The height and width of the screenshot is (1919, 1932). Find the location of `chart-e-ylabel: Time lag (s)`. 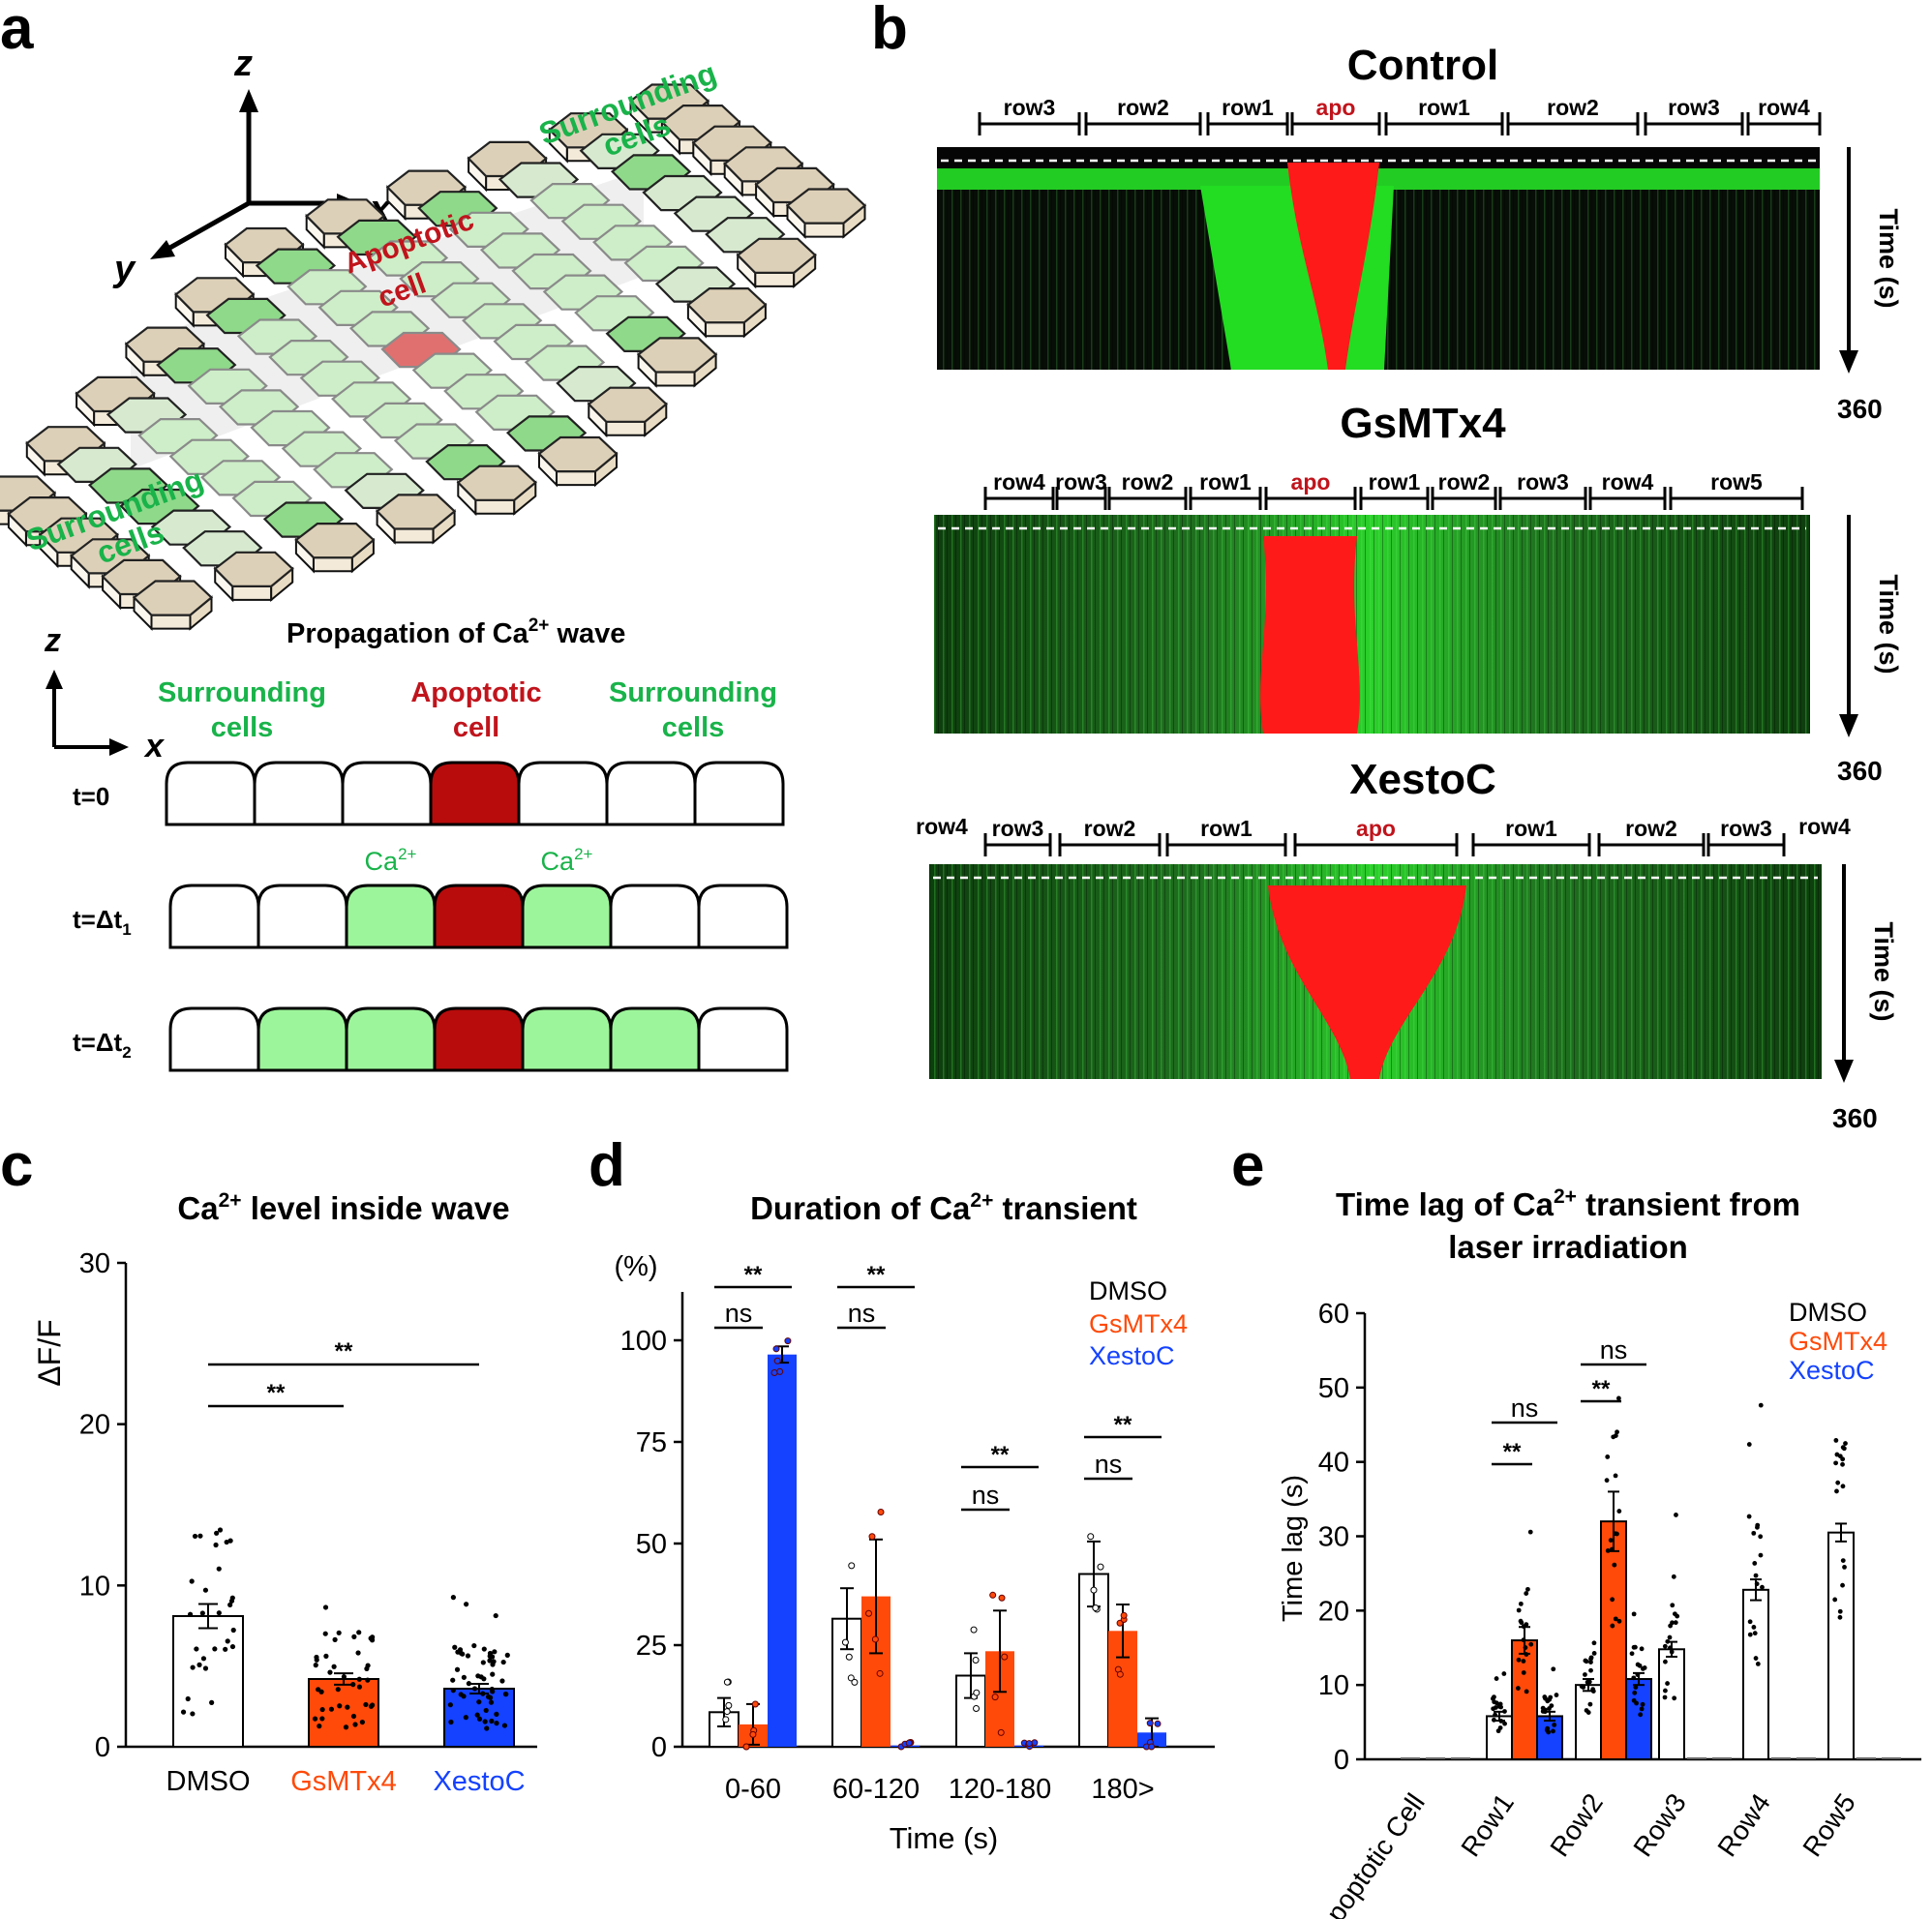

chart-e-ylabel: Time lag (s) is located at coordinates (1293, 1548).